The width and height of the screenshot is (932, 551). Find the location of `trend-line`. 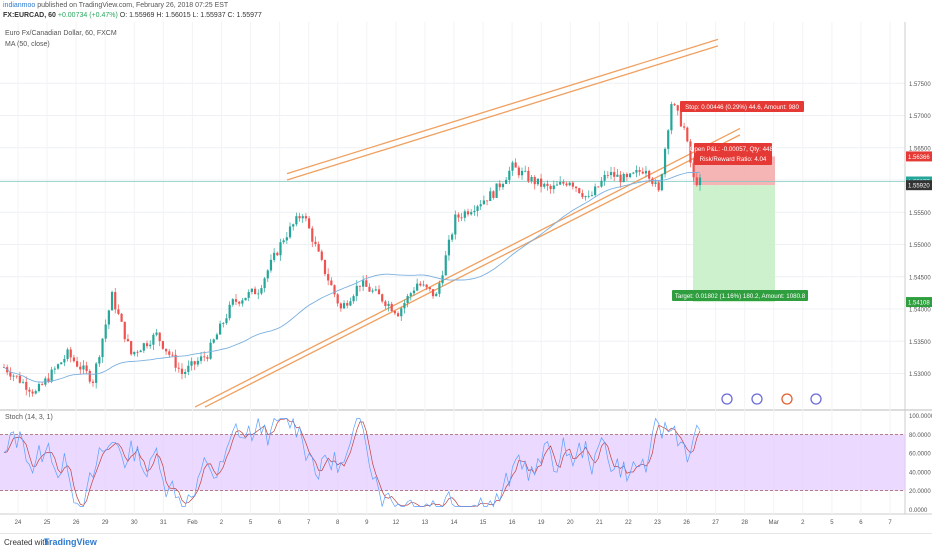

trend-line is located at coordinates (502, 113).